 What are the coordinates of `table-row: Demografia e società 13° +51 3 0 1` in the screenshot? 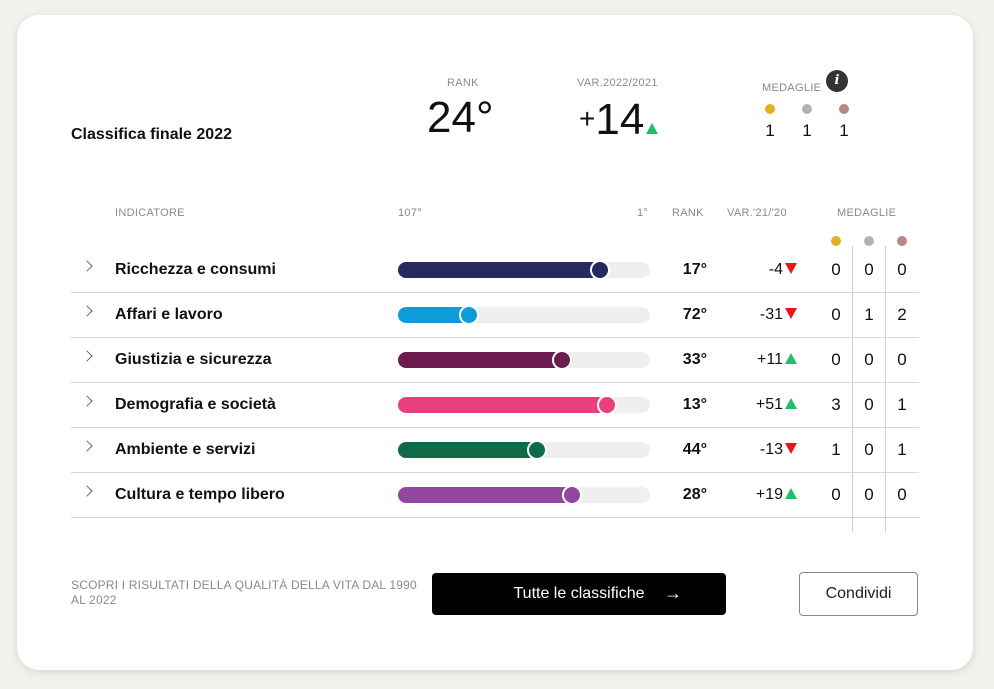 It's located at (495, 405).